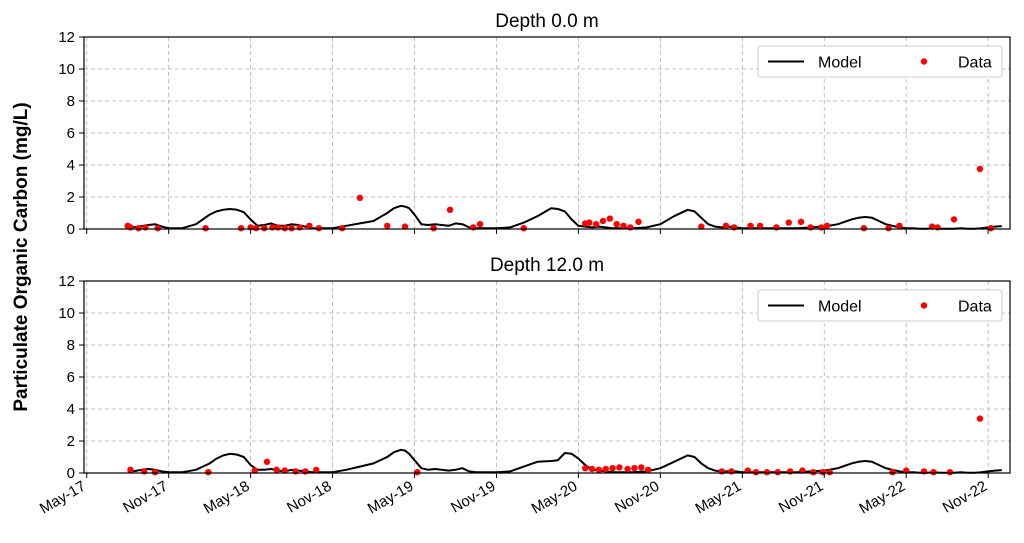  I want to click on y-tick-label: 2, so click(71, 197).